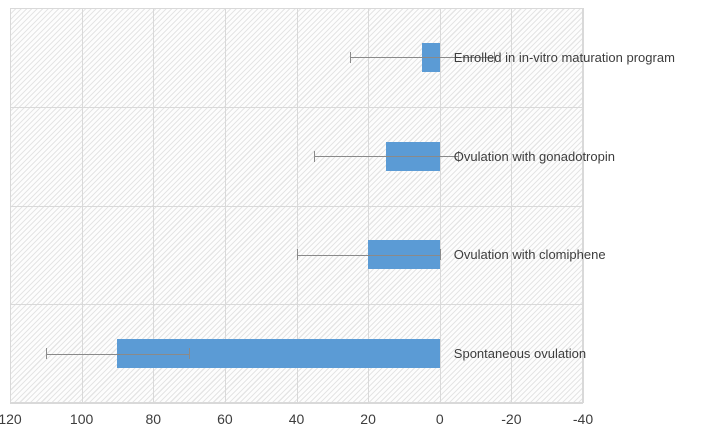 The image size is (705, 436). What do you see at coordinates (511, 419) in the screenshot?
I see `x-tick-label: -20` at bounding box center [511, 419].